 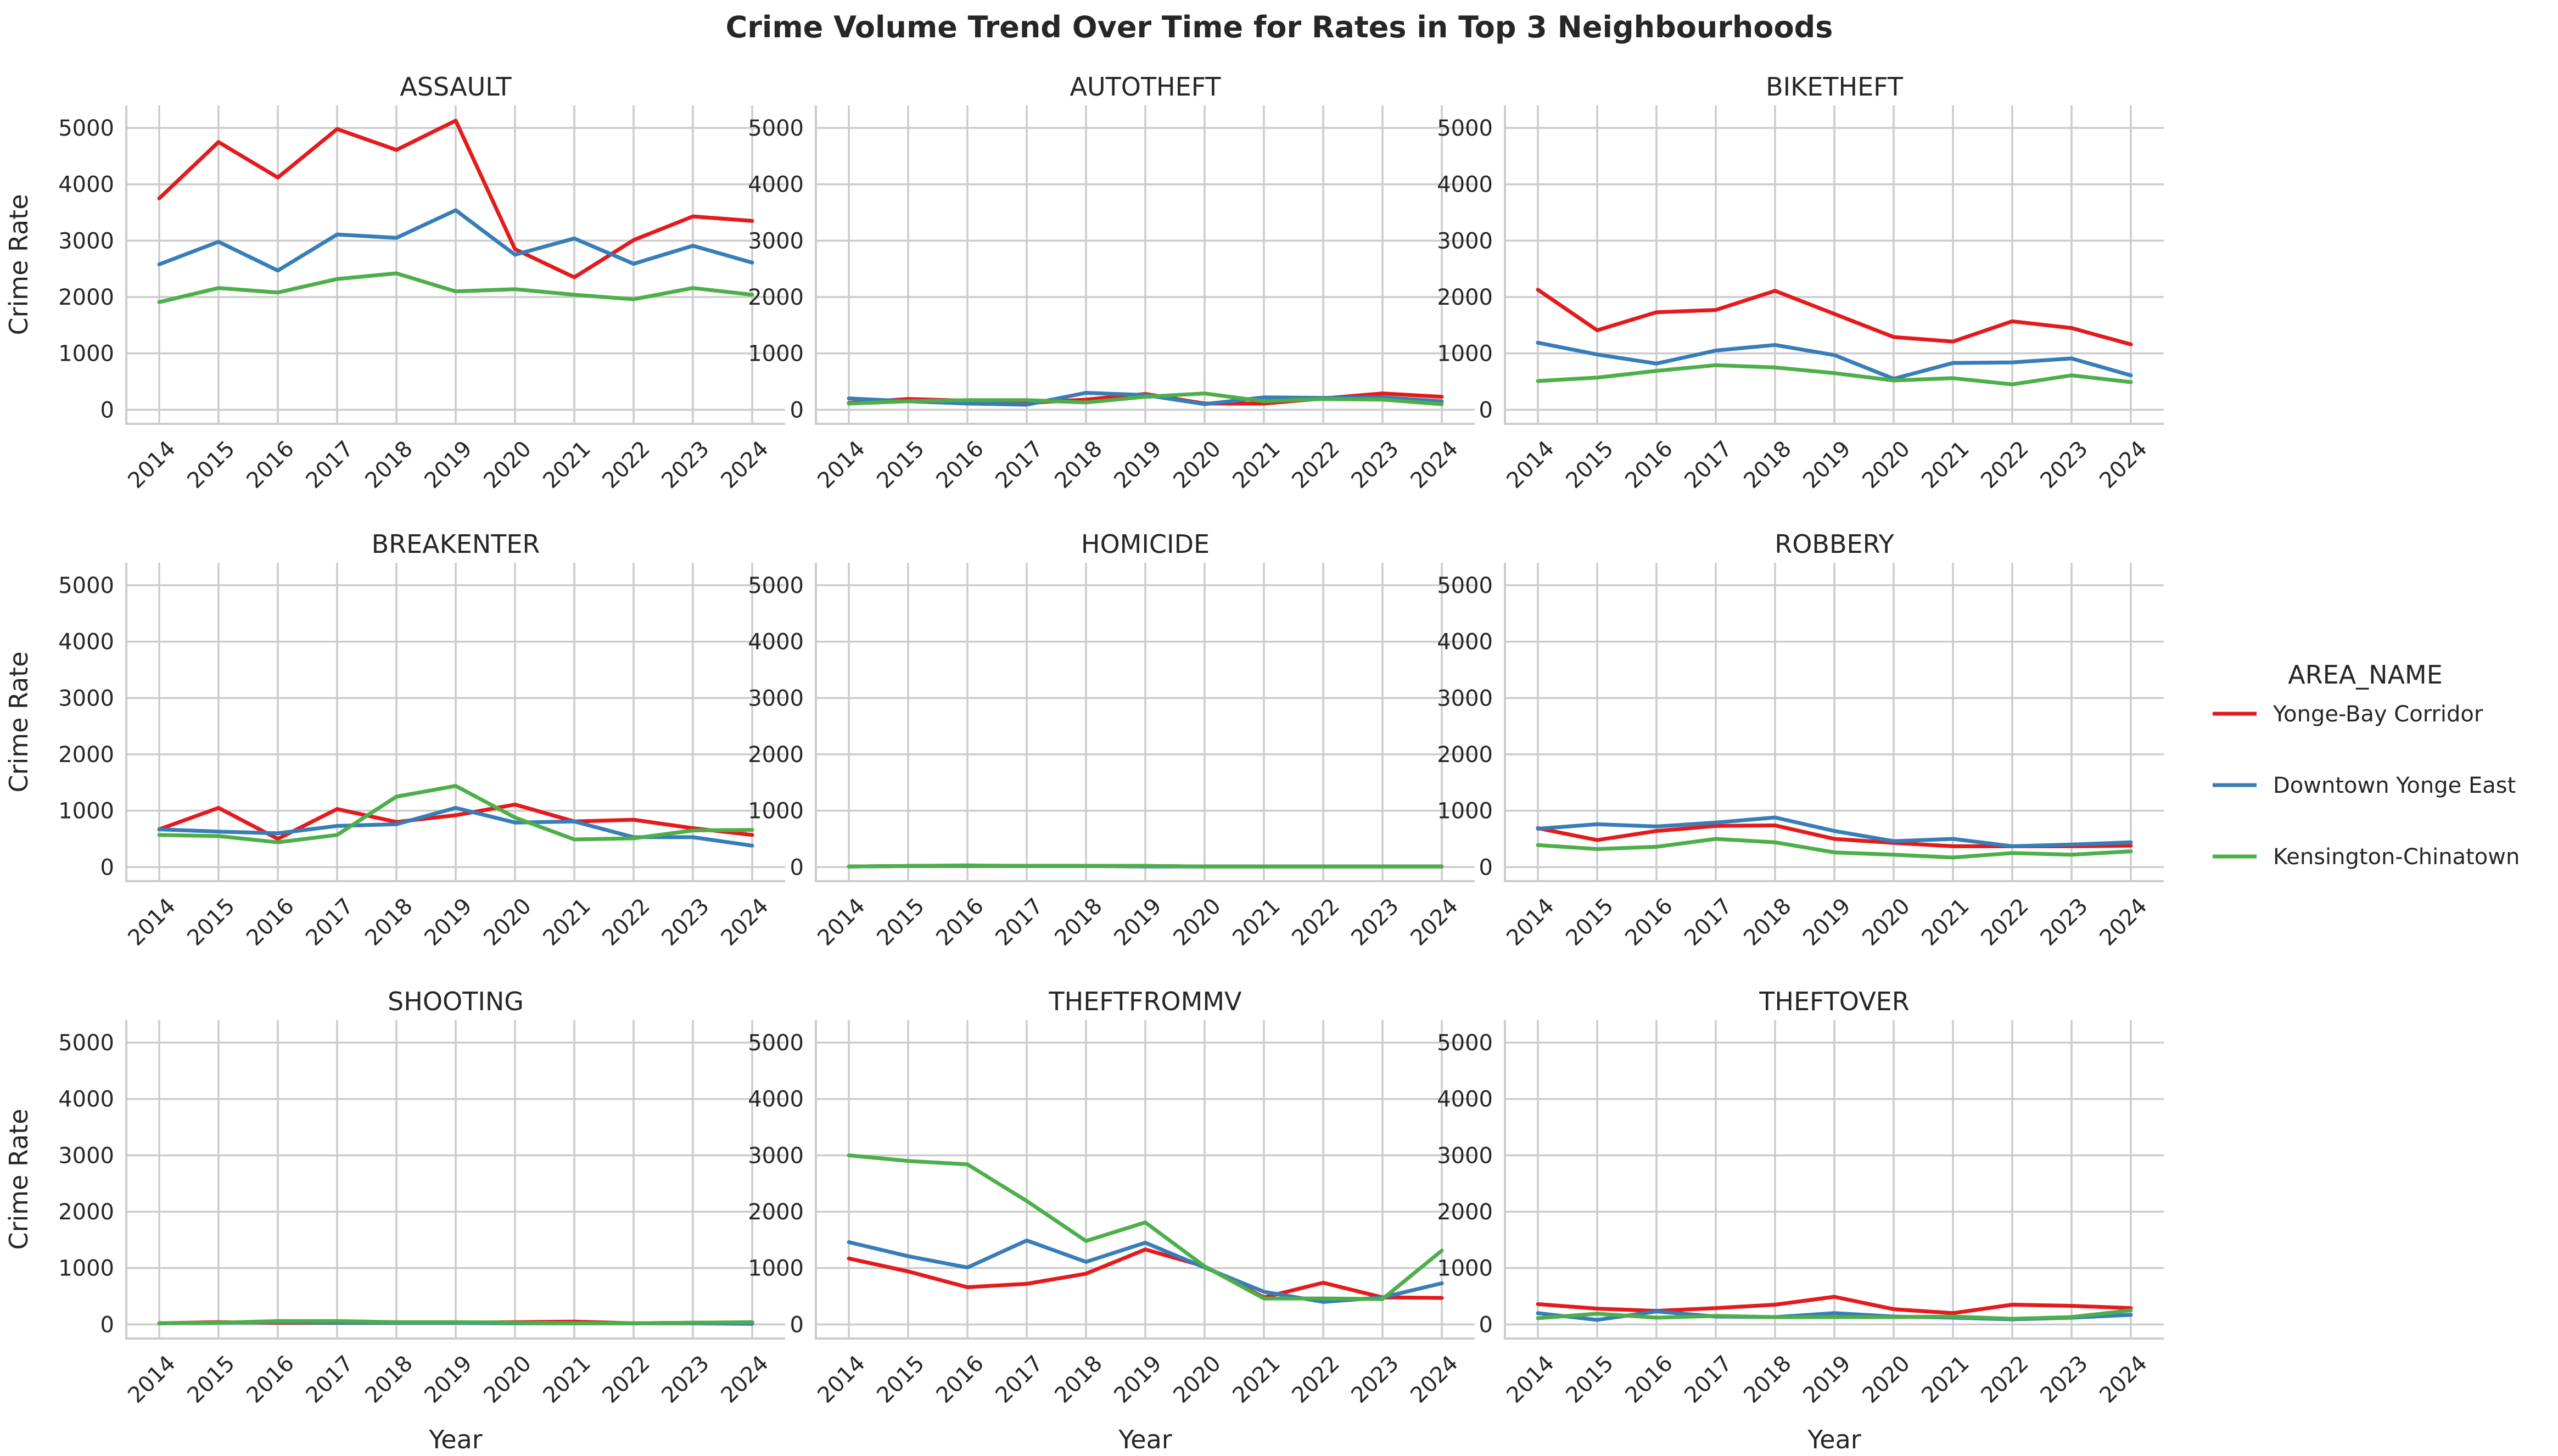 What do you see at coordinates (456, 544) in the screenshot?
I see `panel-title-breakenter: BREAKENTER` at bounding box center [456, 544].